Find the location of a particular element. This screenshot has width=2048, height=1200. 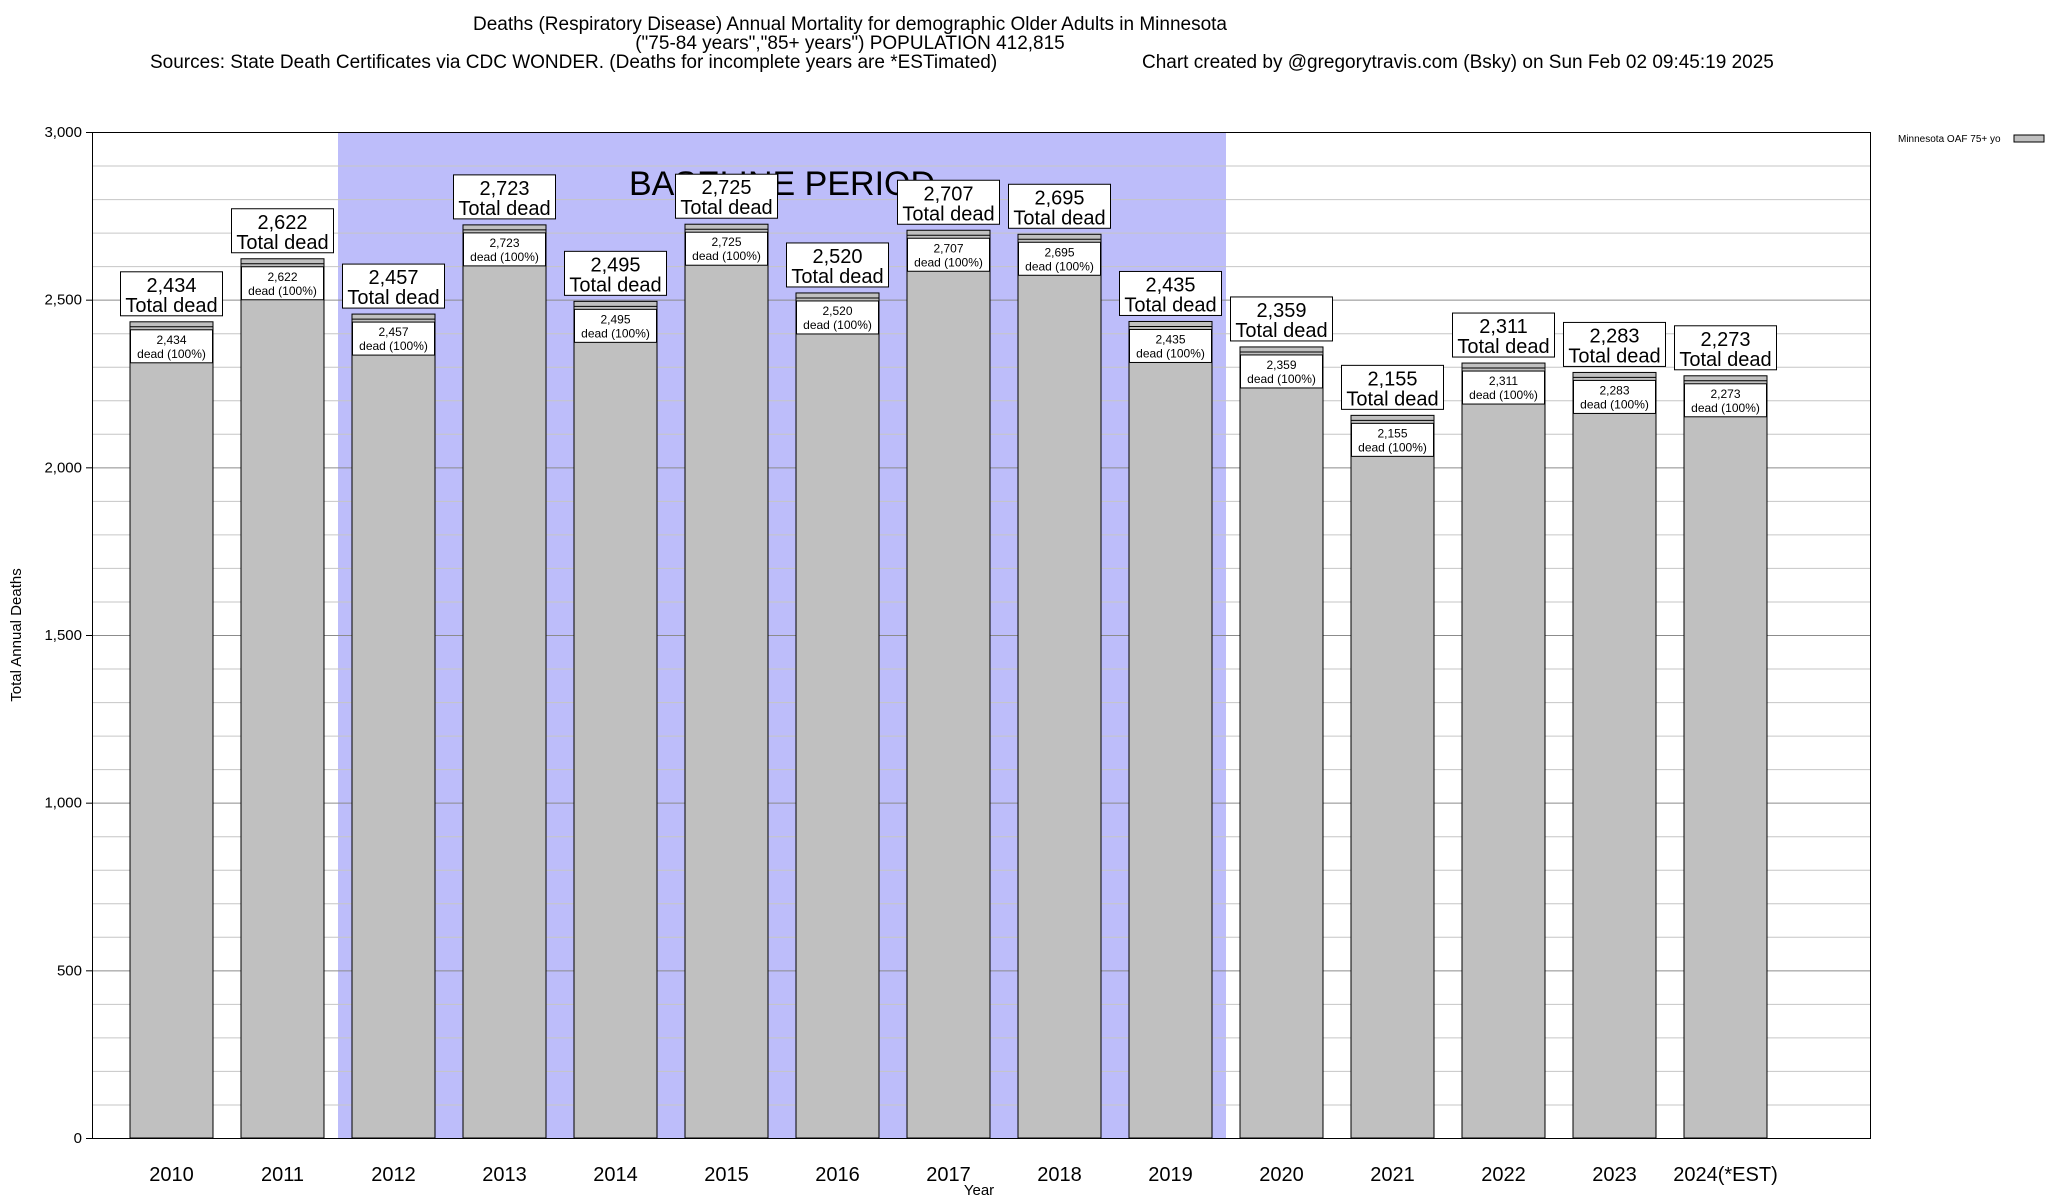

y-tick-label: 3,000 is located at coordinates (63, 132).